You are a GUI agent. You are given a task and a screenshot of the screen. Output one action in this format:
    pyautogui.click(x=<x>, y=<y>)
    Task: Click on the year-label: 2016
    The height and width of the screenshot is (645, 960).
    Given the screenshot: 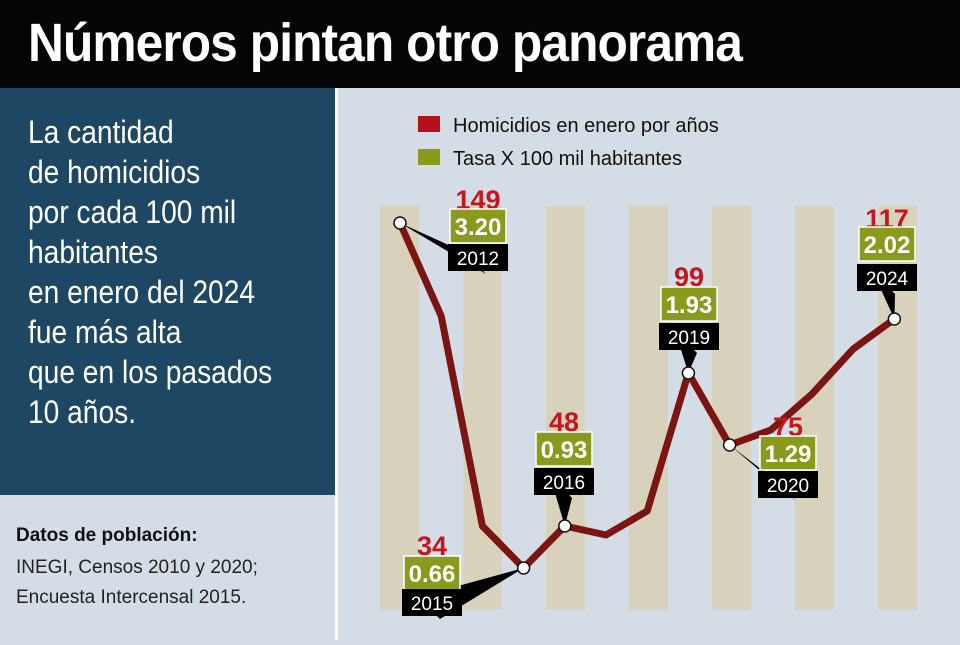 What is the action you would take?
    pyautogui.click(x=564, y=483)
    